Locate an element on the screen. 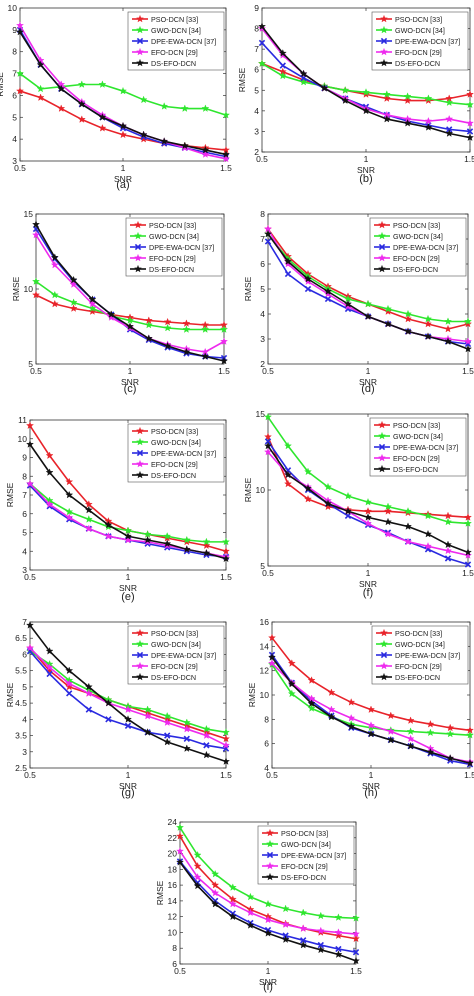  legend-box is located at coordinates (420, 41).